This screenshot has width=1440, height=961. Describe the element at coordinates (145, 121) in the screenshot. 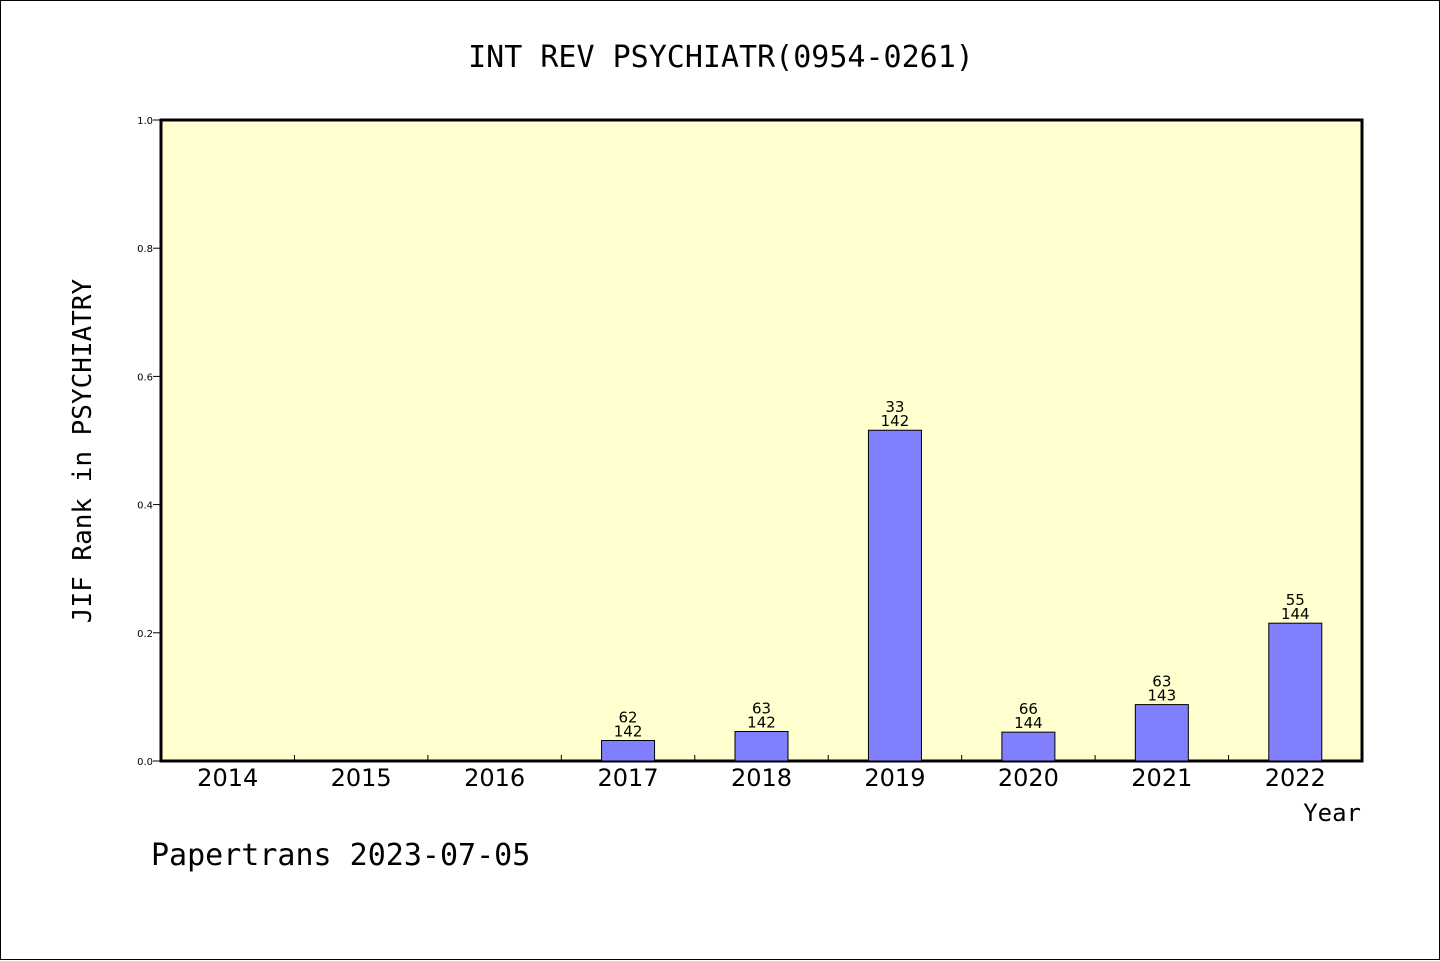

I see `y-tick-label: 1.0` at that location.